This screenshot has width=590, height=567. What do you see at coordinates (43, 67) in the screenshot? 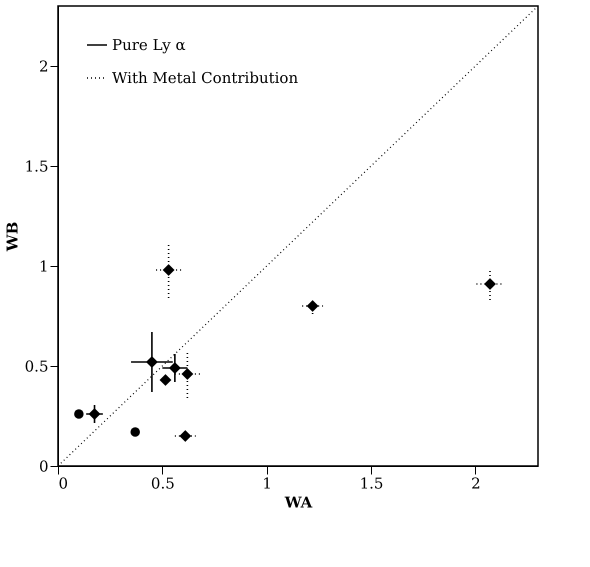
I see `y-tick-label: 2` at bounding box center [43, 67].